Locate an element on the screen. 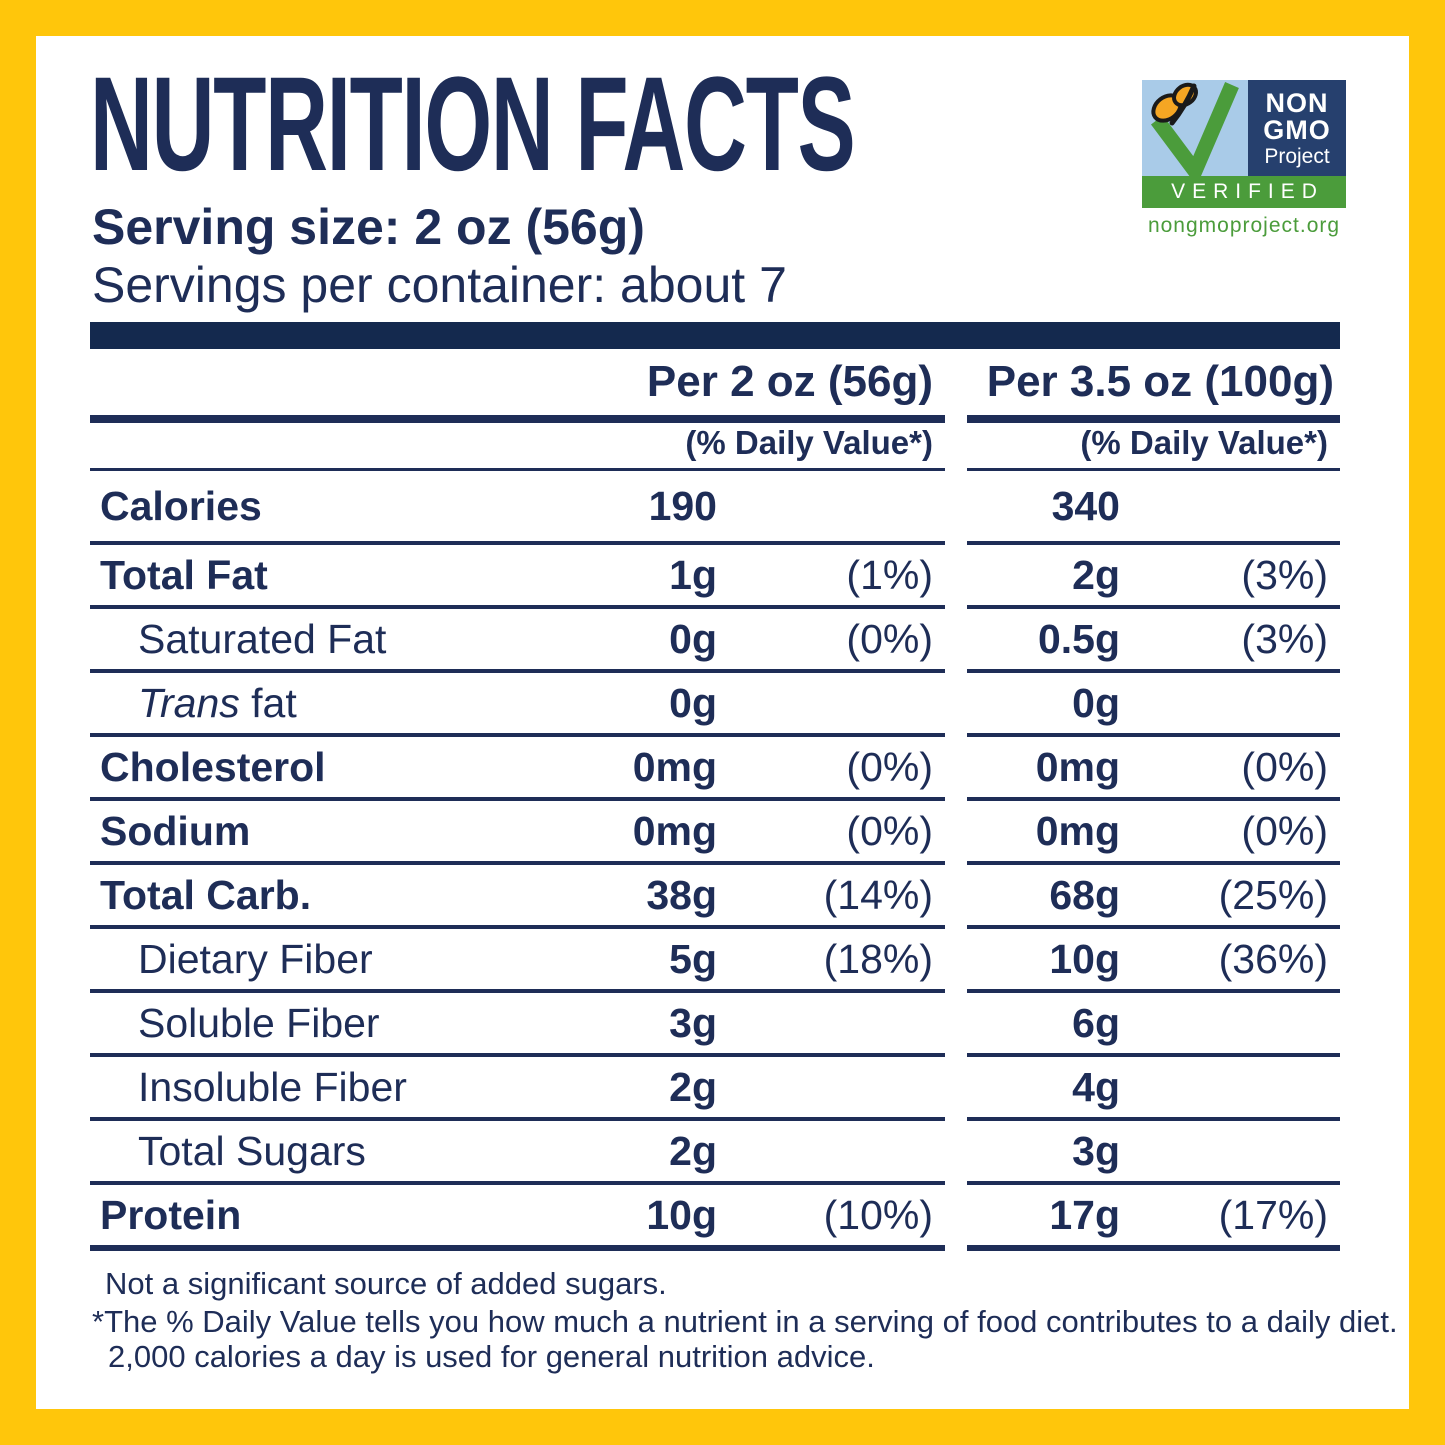  table-row-trans-fat: Trans fat 0g 0g is located at coordinates (715, 703).